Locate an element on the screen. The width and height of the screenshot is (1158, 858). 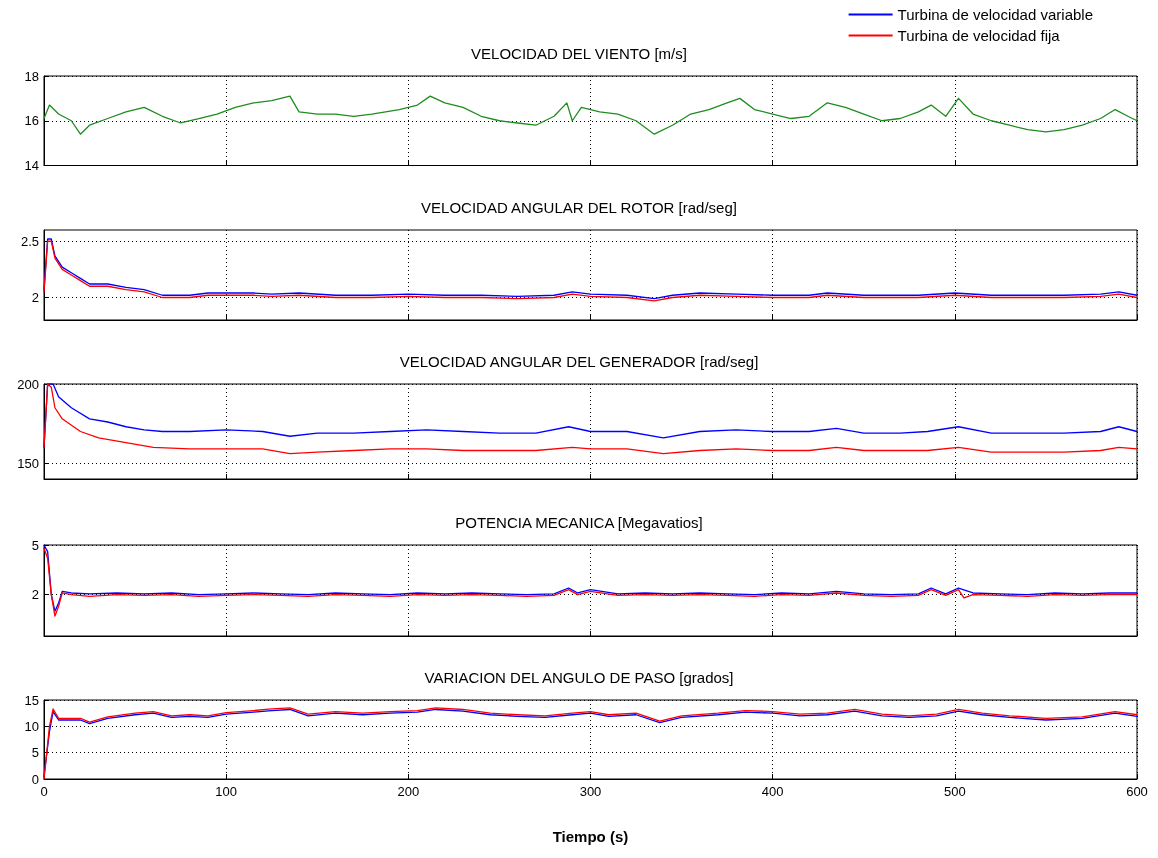
chart-title: VELOCIDAD DEL VIENTO [m/s] is located at coordinates (579, 53).